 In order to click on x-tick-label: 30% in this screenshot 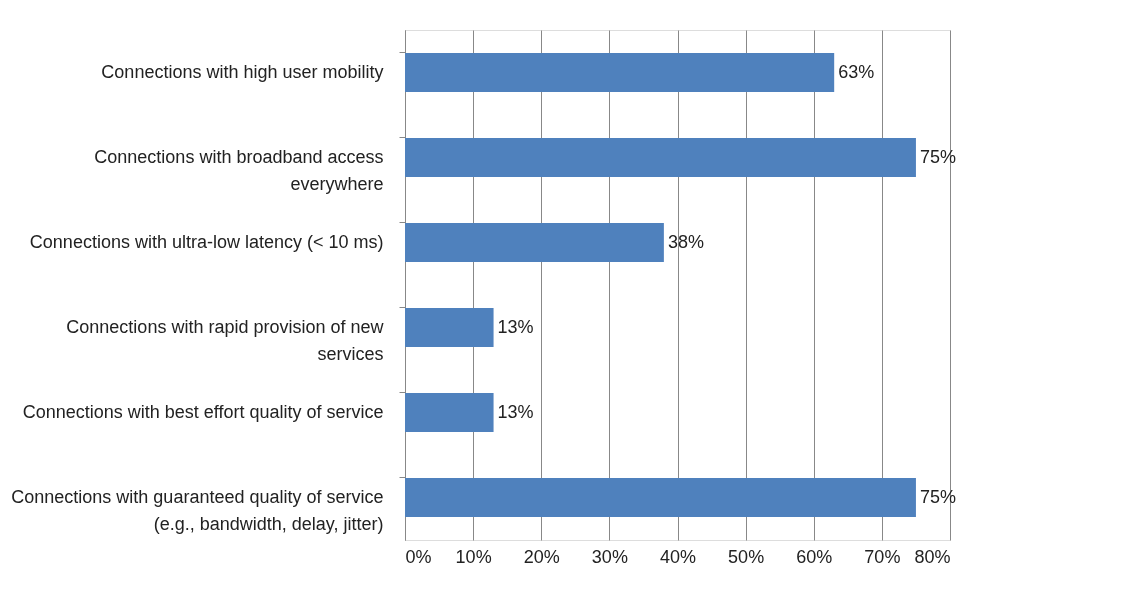, I will do `click(609, 556)`.